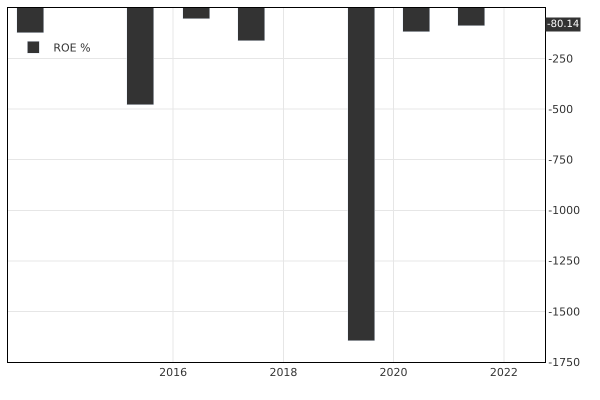  What do you see at coordinates (394, 373) in the screenshot?
I see `x-tick-label: 2020` at bounding box center [394, 373].